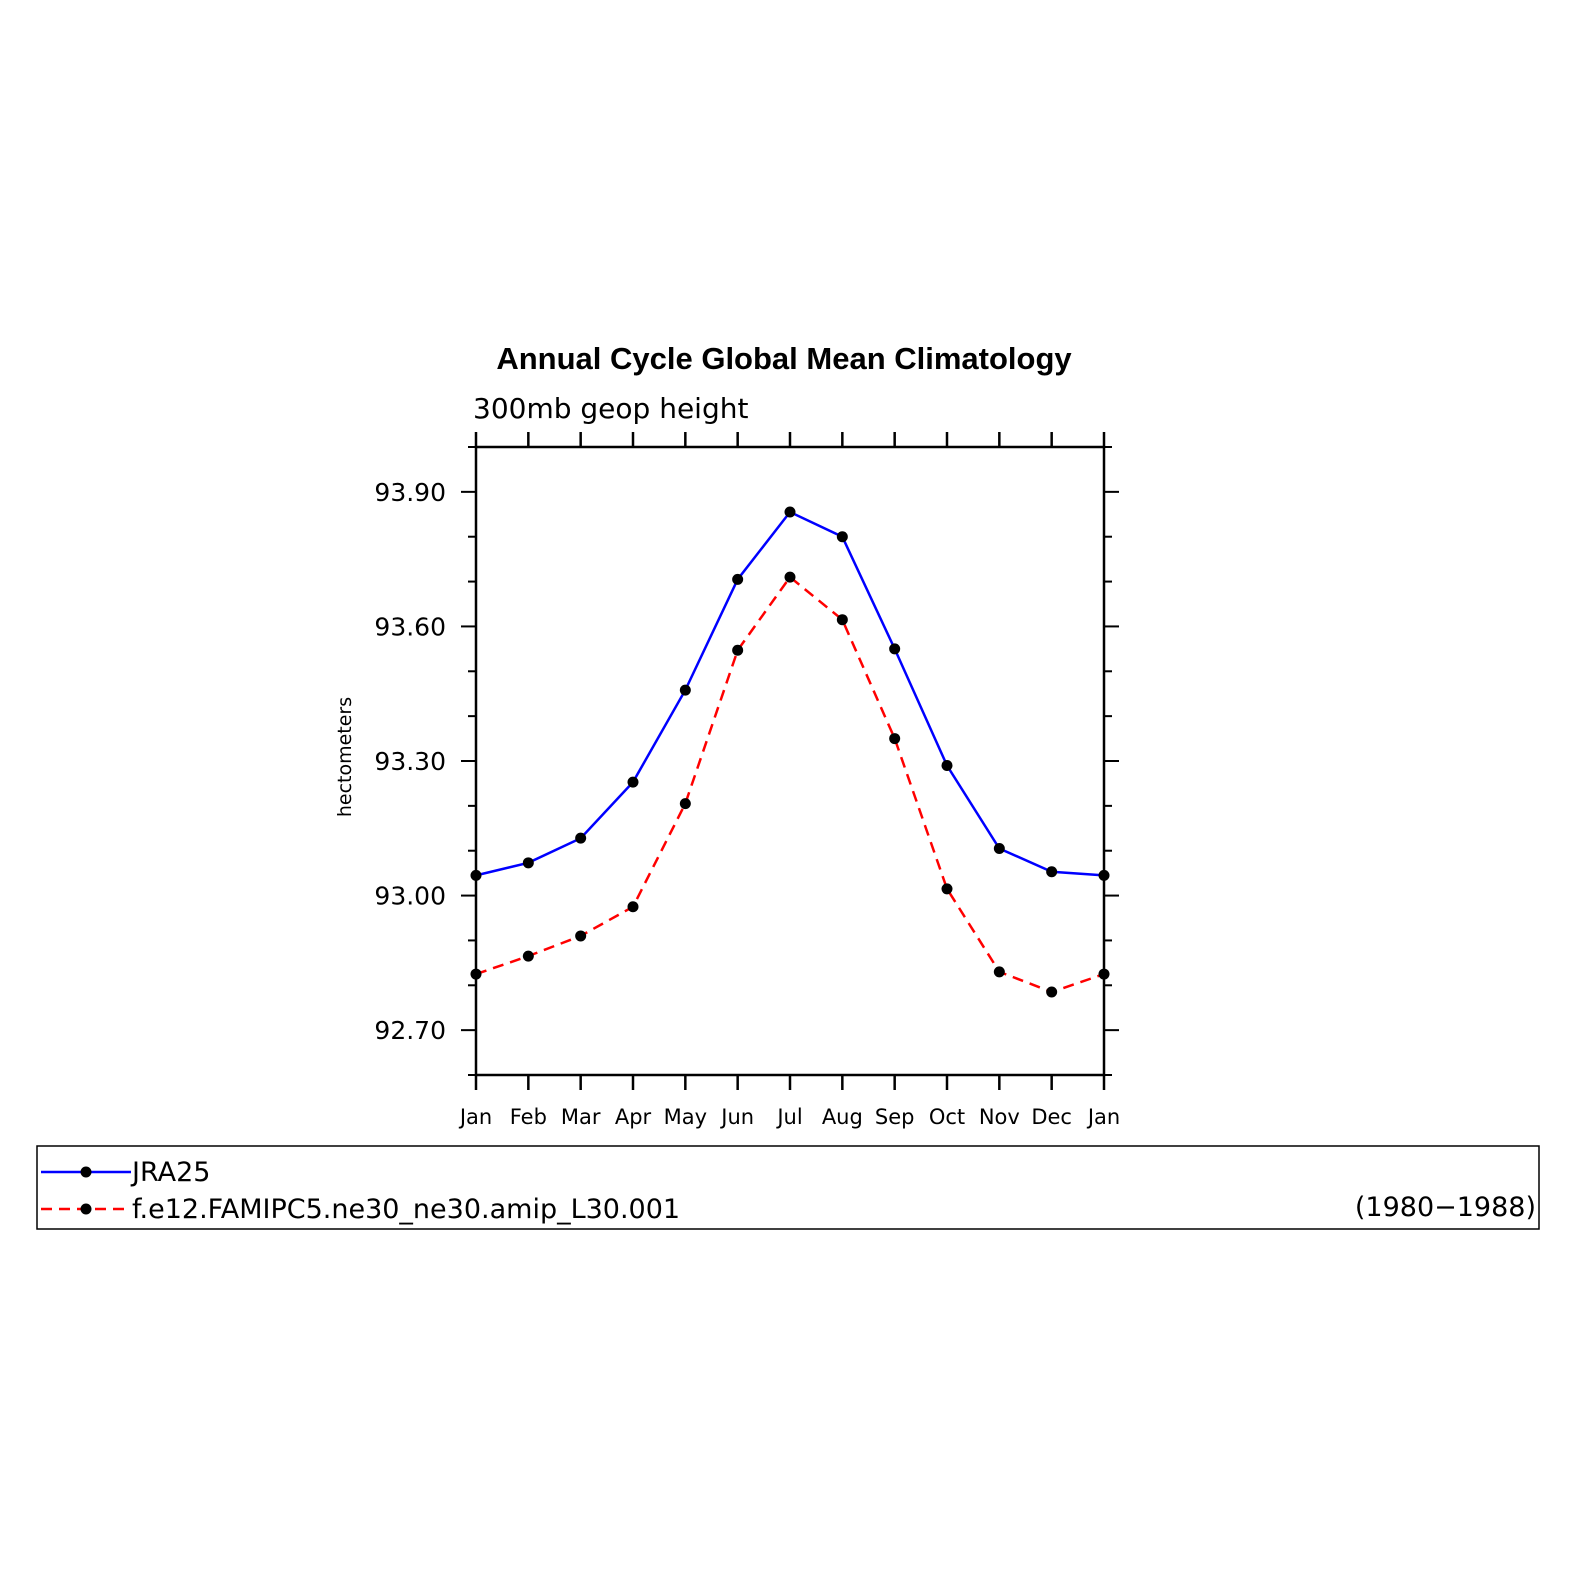 This screenshot has width=1575, height=1575. What do you see at coordinates (685, 1117) in the screenshot?
I see `x-tick-label: May` at bounding box center [685, 1117].